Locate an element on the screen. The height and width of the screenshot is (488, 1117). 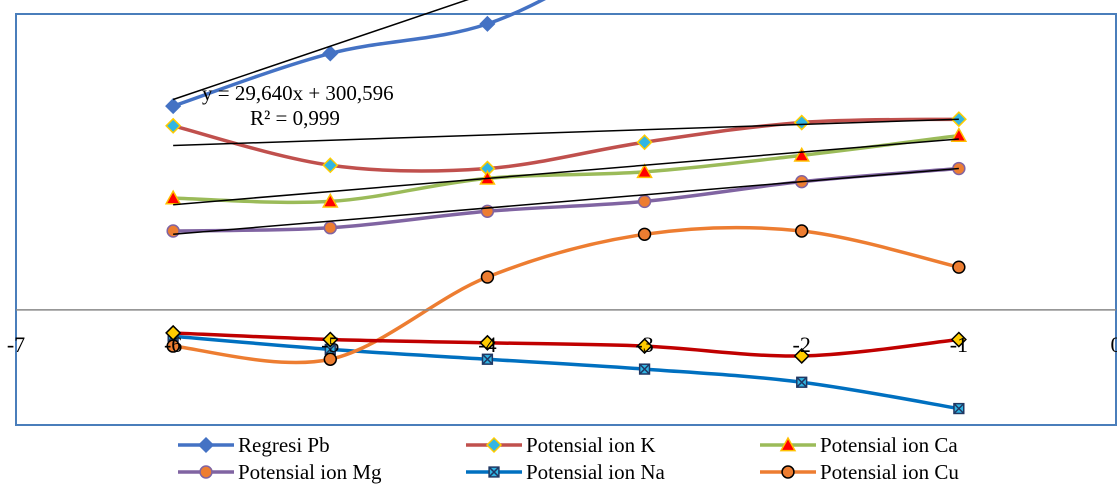
series-potensial-ion-na is located at coordinates (566, 372).